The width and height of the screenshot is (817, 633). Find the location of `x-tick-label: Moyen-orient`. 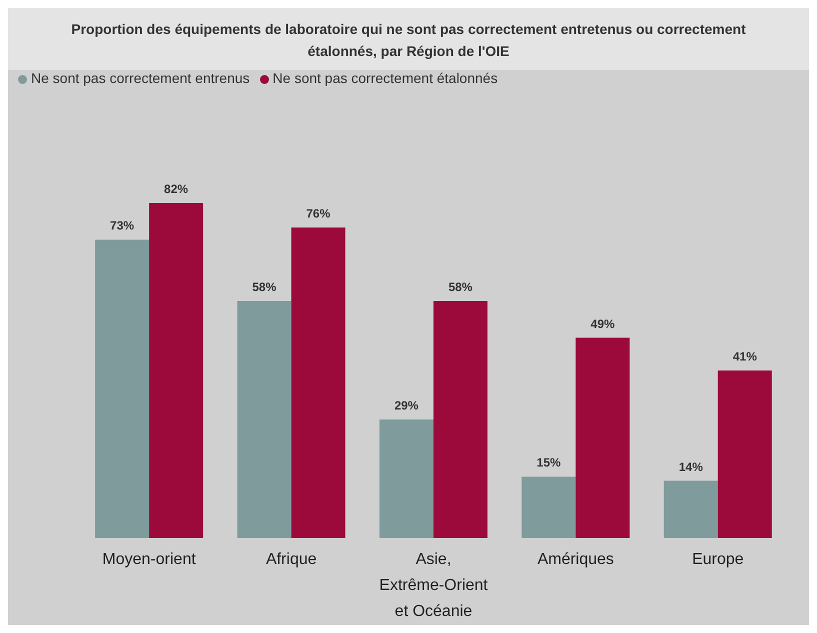

x-tick-label: Moyen-orient is located at coordinates (149, 559).